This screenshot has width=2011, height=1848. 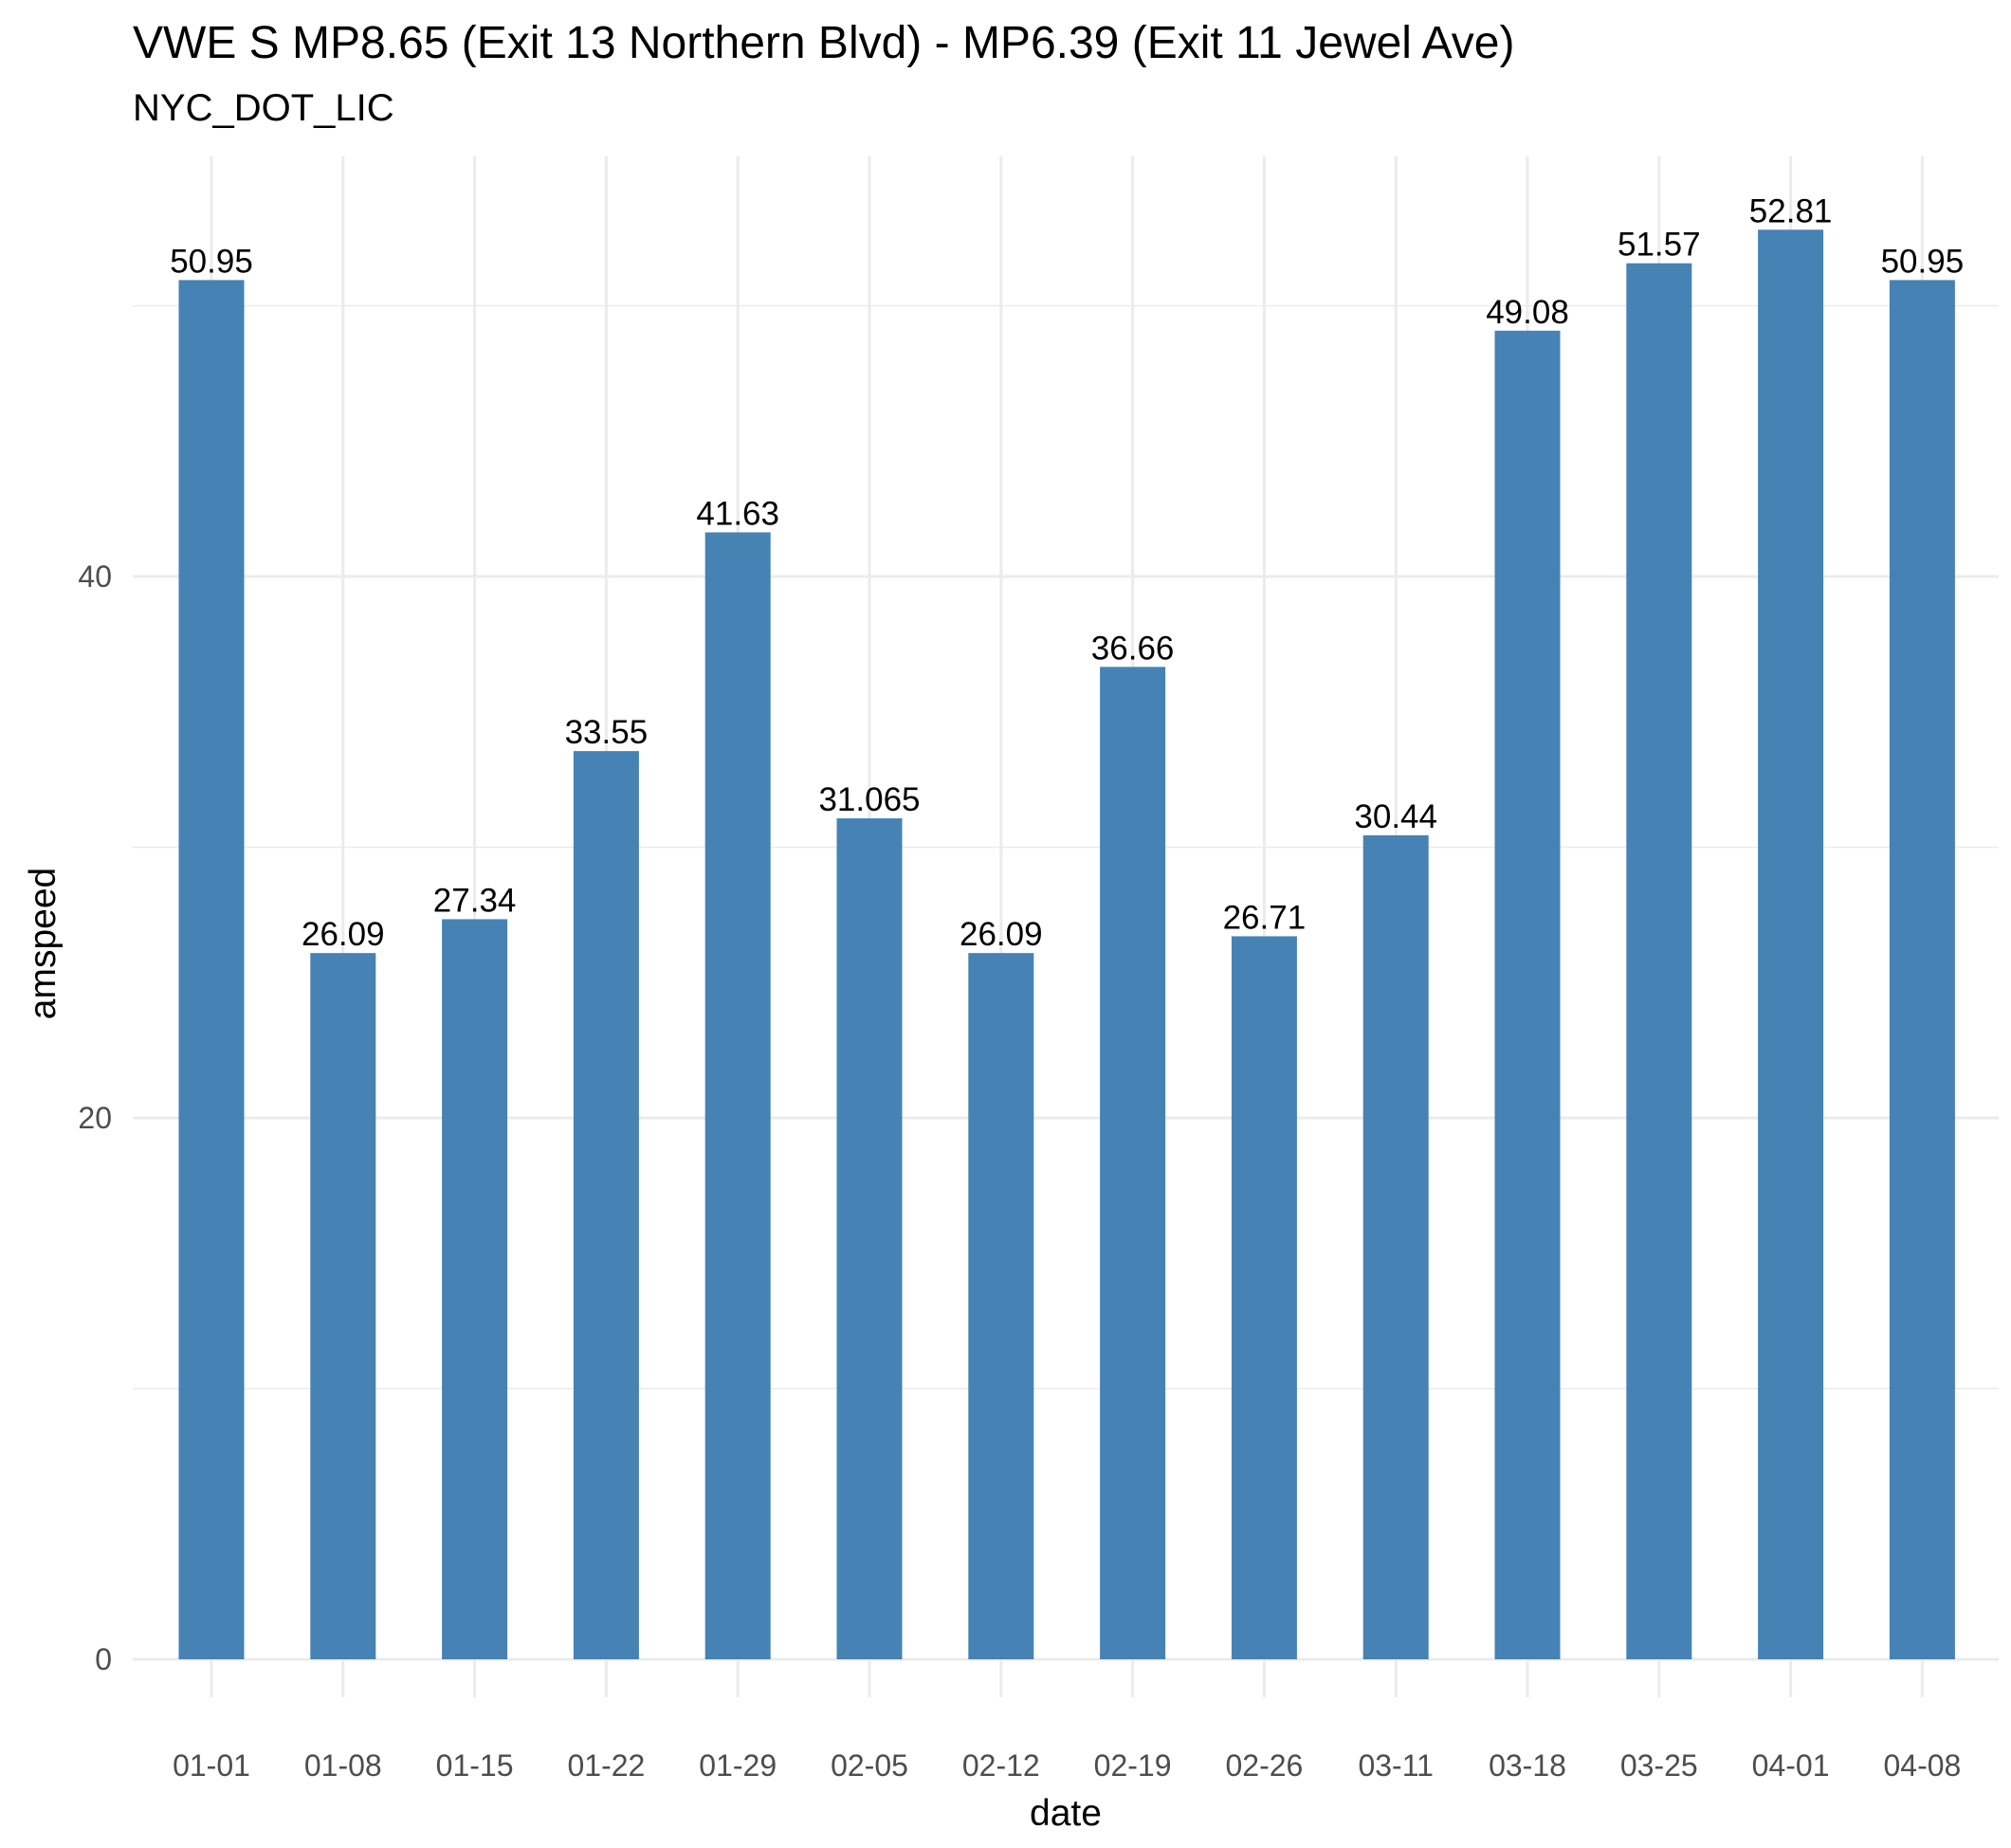 What do you see at coordinates (475, 900) in the screenshot?
I see `data-label-01-15: 27.34` at bounding box center [475, 900].